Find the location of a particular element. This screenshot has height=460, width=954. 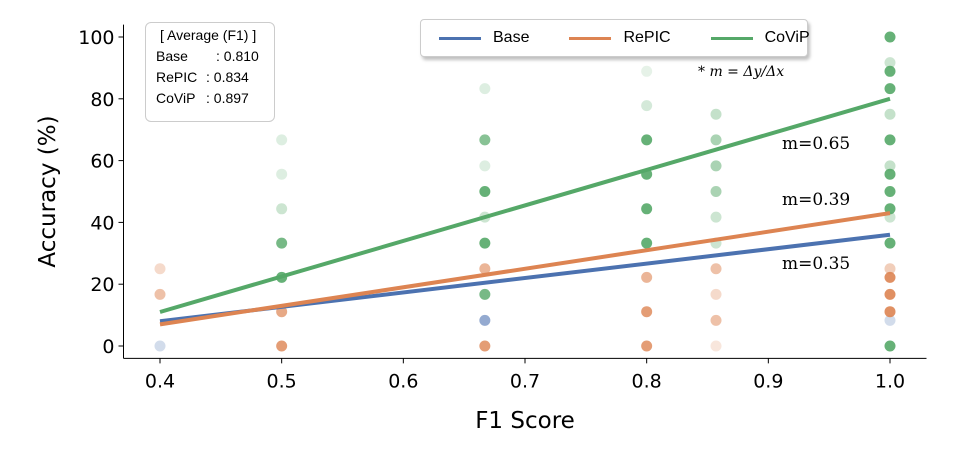

y-tick-label: 100 is located at coordinates (96, 38).